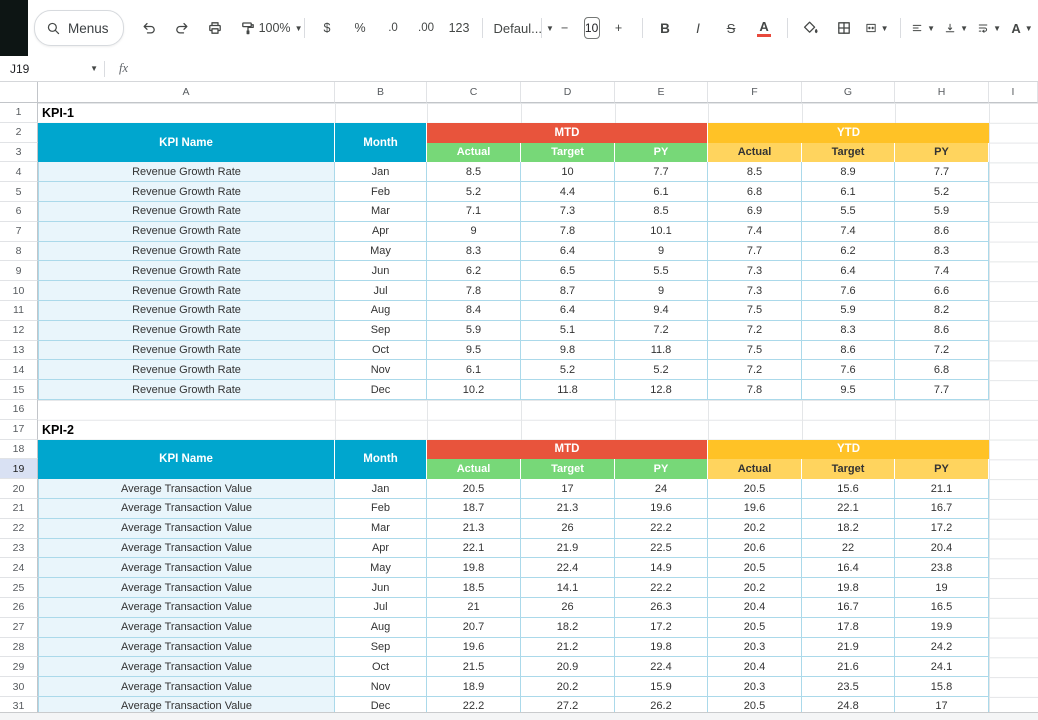  I want to click on value-cell: 22.5, so click(661, 548).